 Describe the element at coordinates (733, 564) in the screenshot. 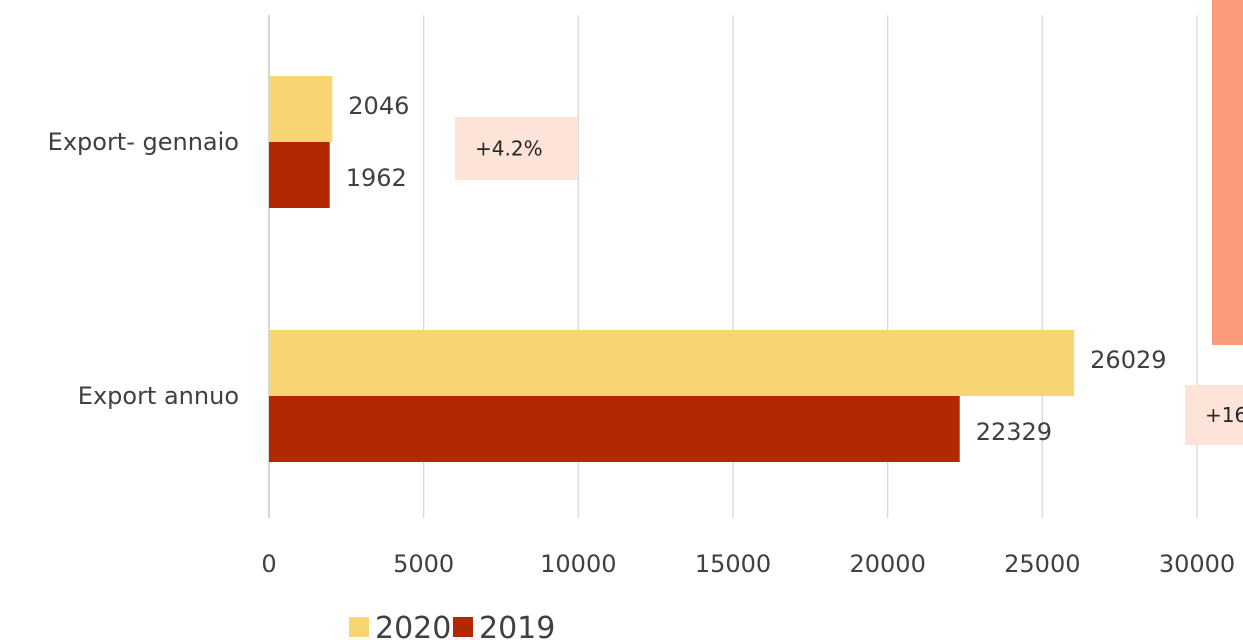

I see `x-tick-label: 15000` at that location.